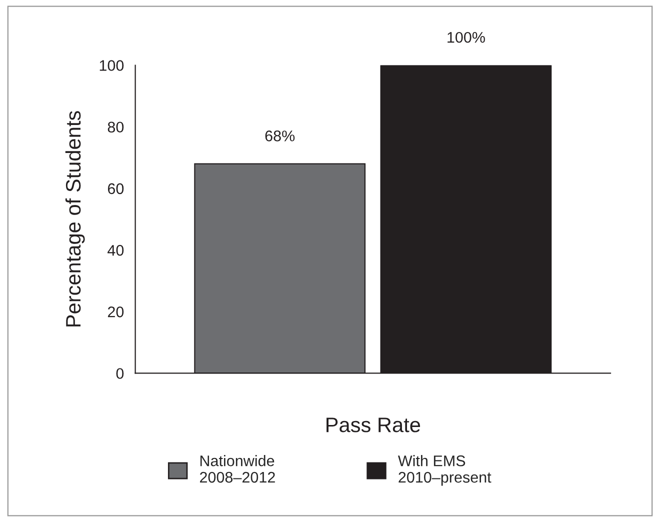 The image size is (660, 522). What do you see at coordinates (112, 65) in the screenshot?
I see `y-tick-label: 100` at bounding box center [112, 65].